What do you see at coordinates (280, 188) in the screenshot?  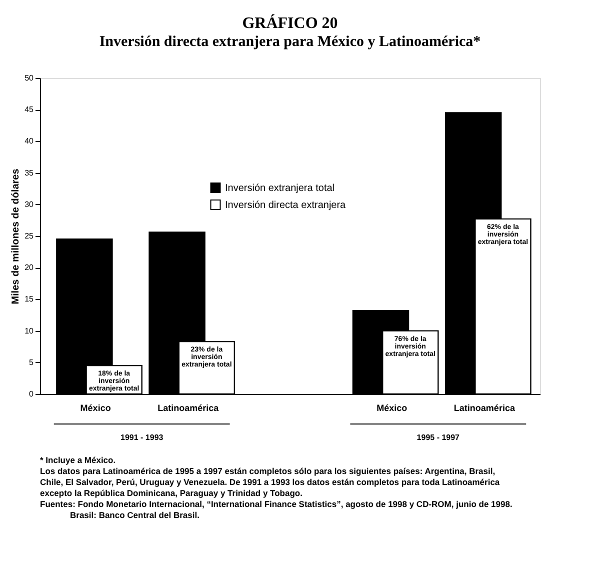 I see `legend-label: Inversión extranjera total` at bounding box center [280, 188].